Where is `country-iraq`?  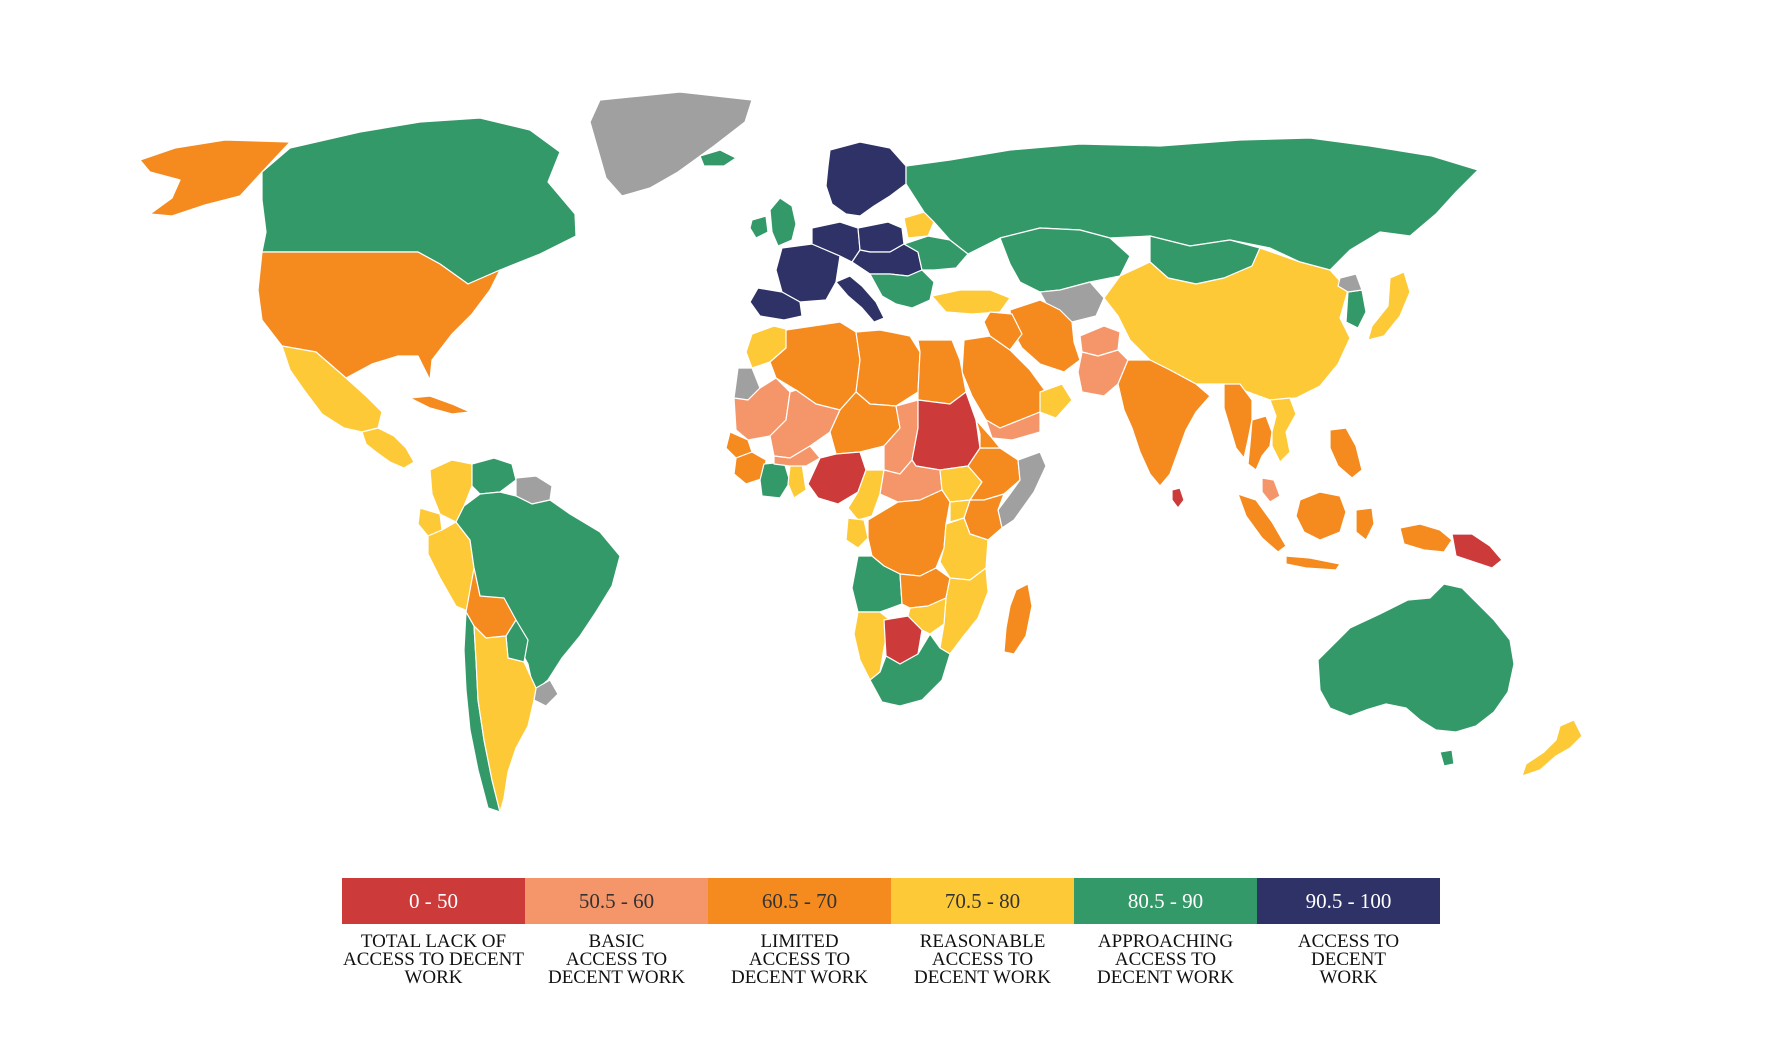 country-iraq is located at coordinates (1003, 331).